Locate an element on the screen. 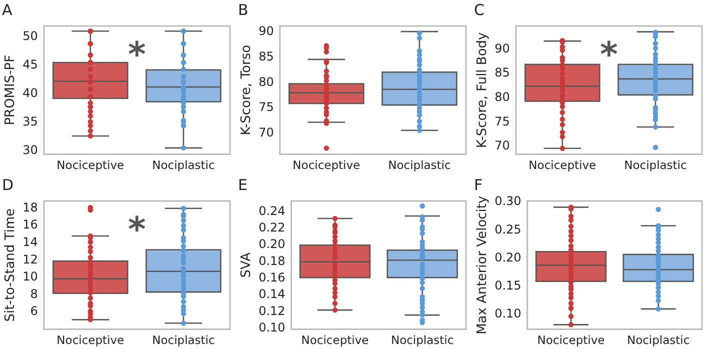 The width and height of the screenshot is (709, 350). y-tick-label: 35 is located at coordinates (30, 121).